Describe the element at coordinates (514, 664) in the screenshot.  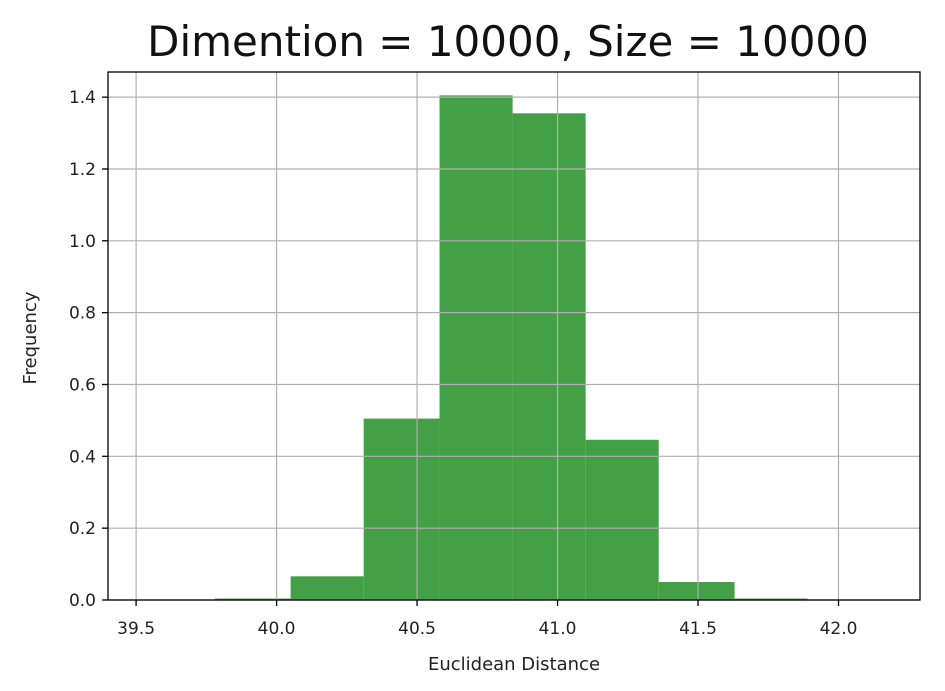
I see `x-axis-label: Euclidean Distance` at that location.